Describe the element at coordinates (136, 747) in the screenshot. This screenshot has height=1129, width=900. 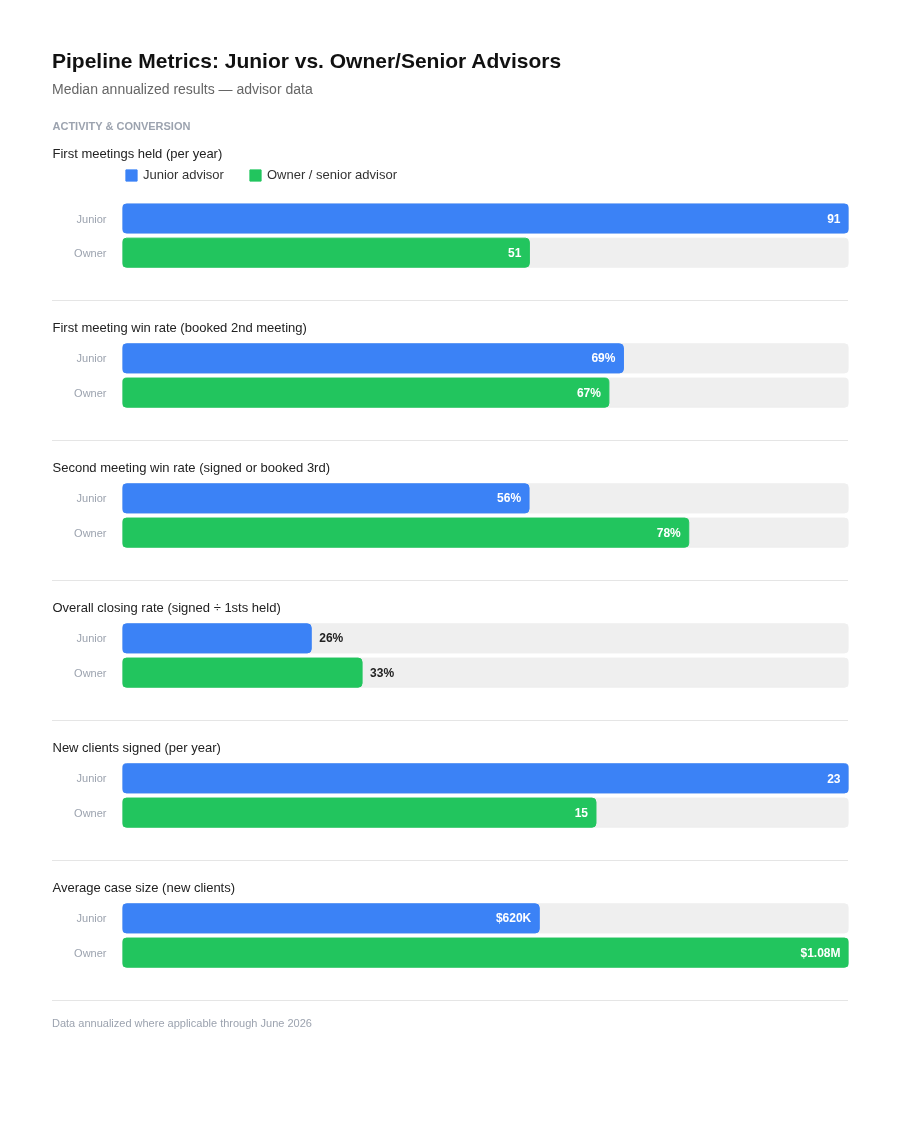
I see `chart-title: New clients signed (per year)` at that location.